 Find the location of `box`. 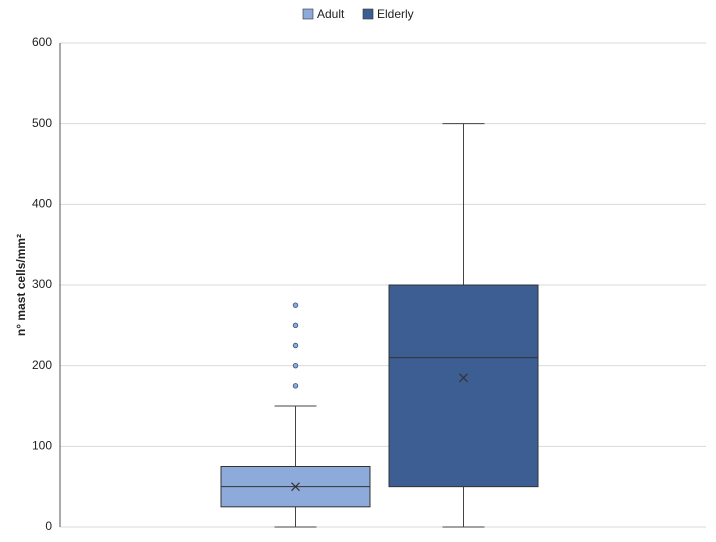

box is located at coordinates (463, 386).